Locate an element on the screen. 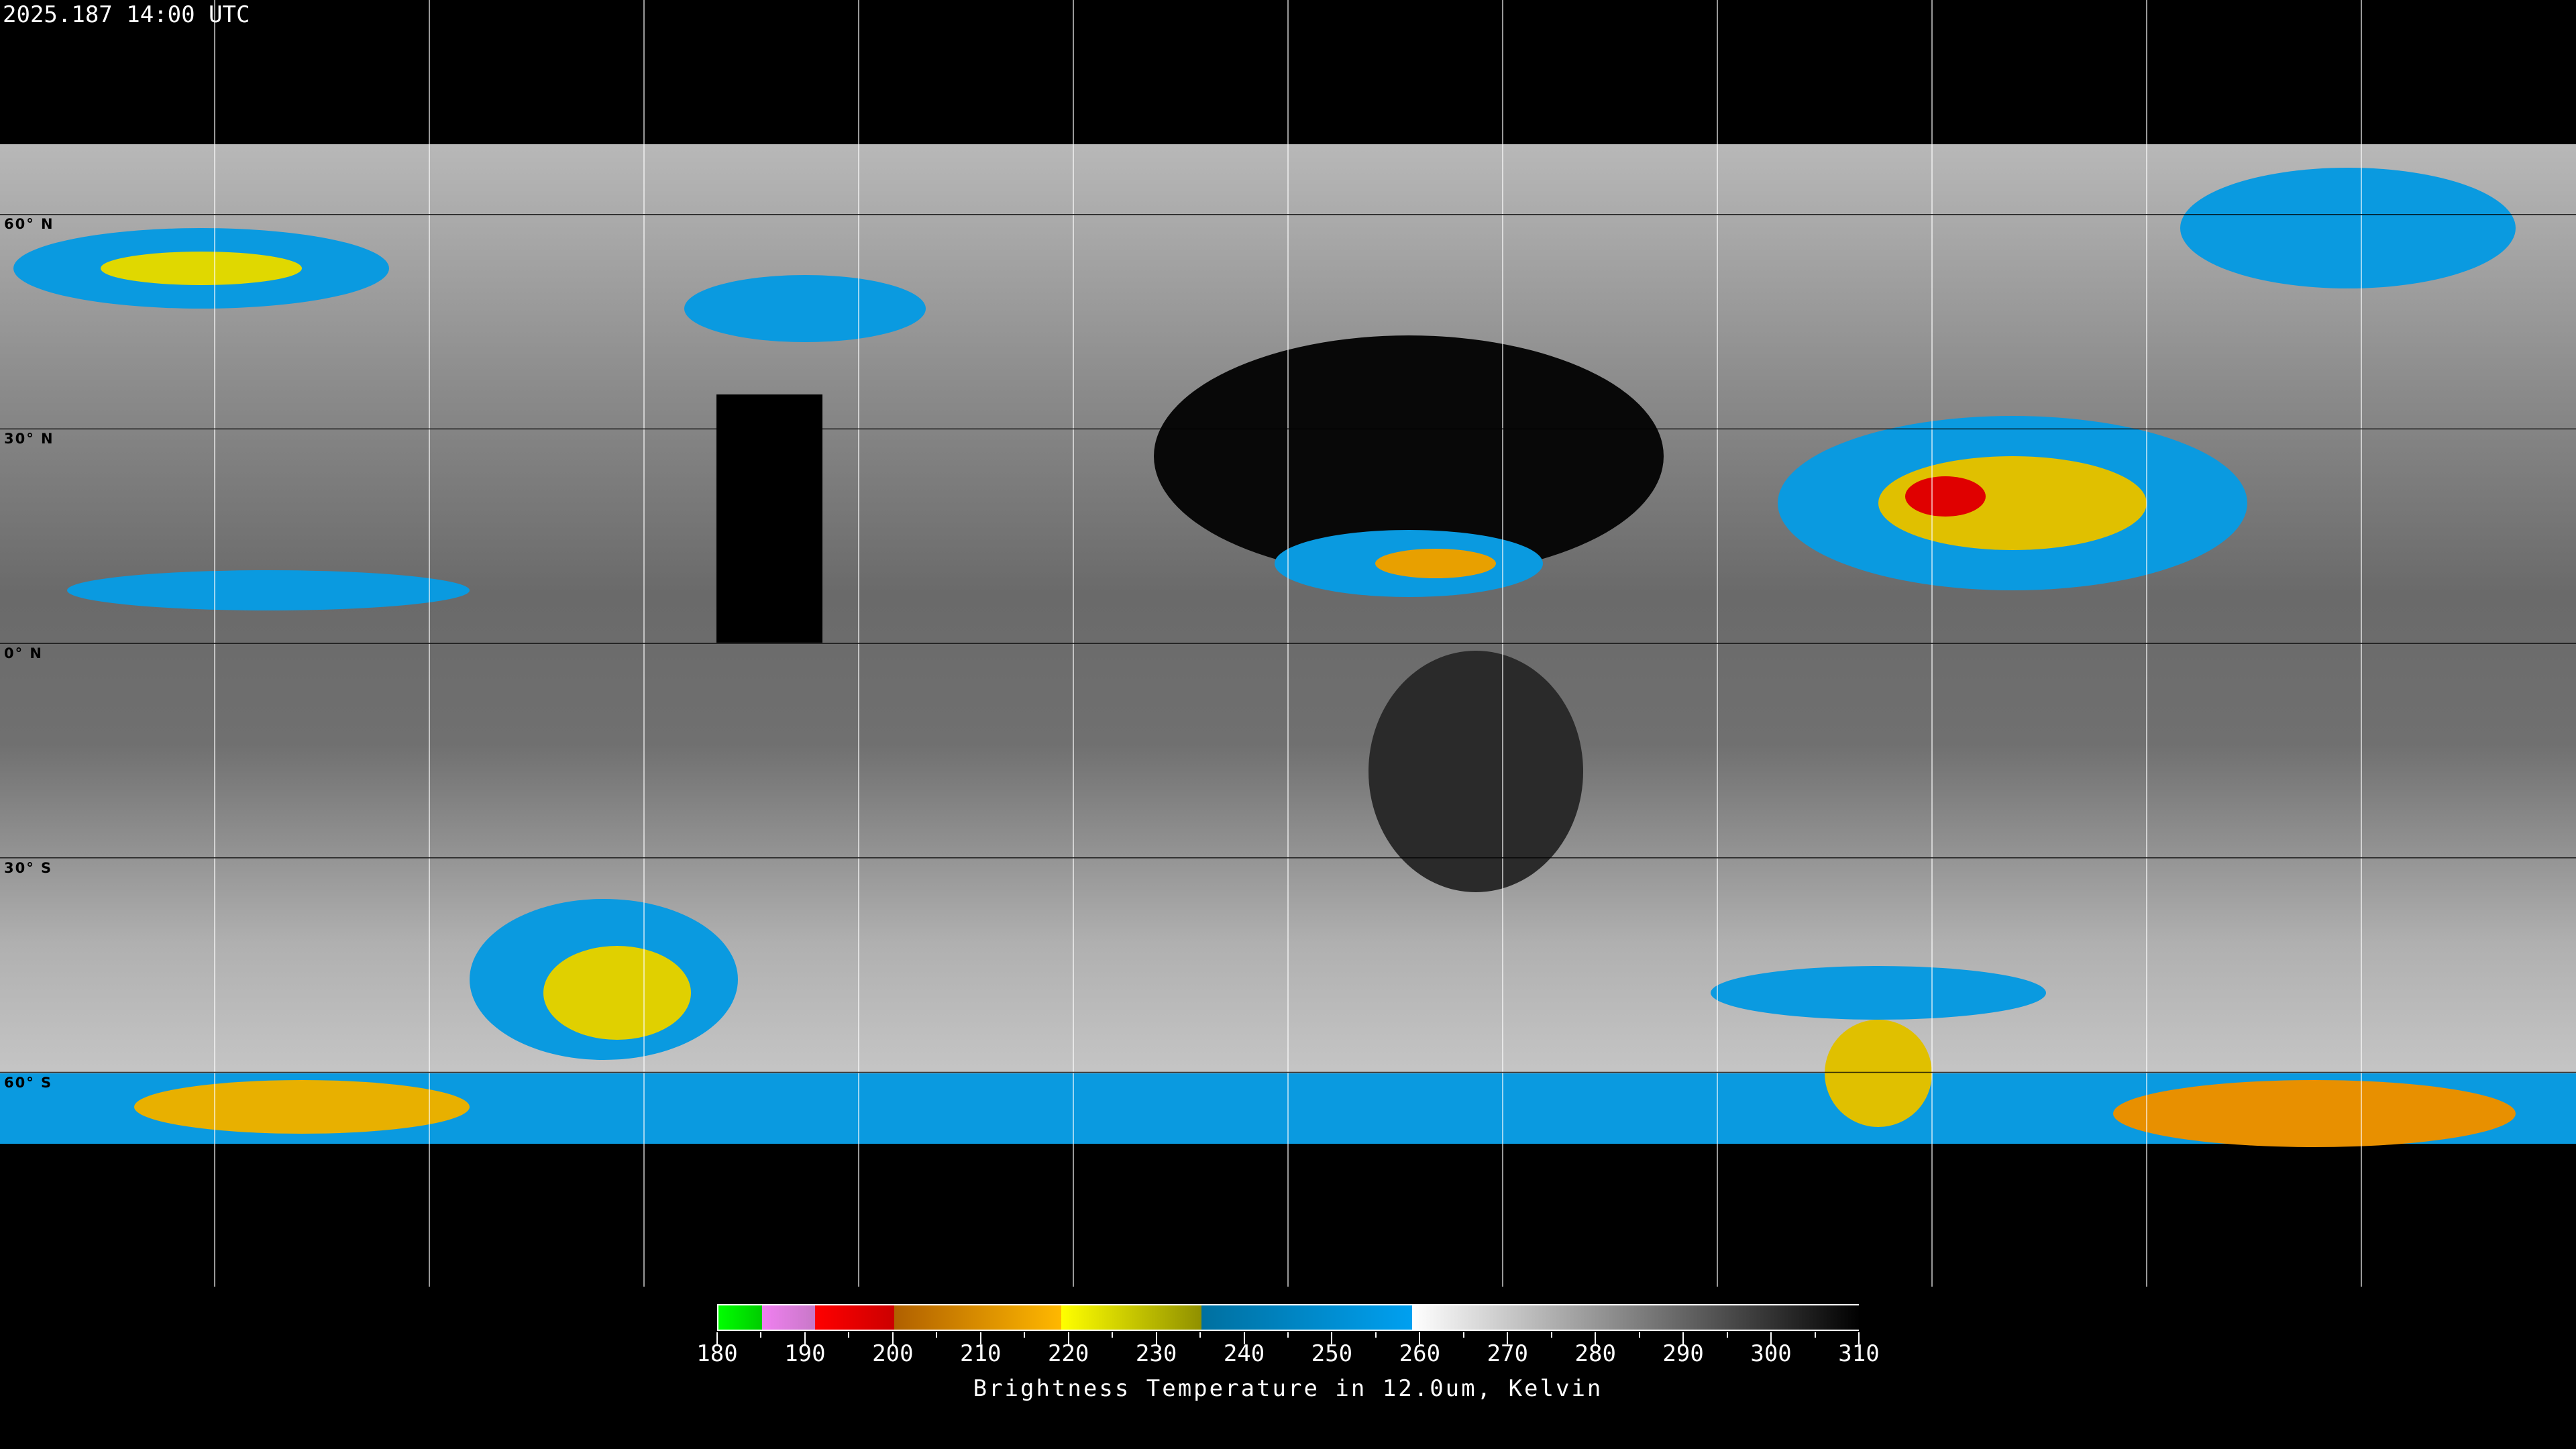 This screenshot has width=2576, height=1449. colorbar-tick-label: 300 is located at coordinates (1771, 1353).